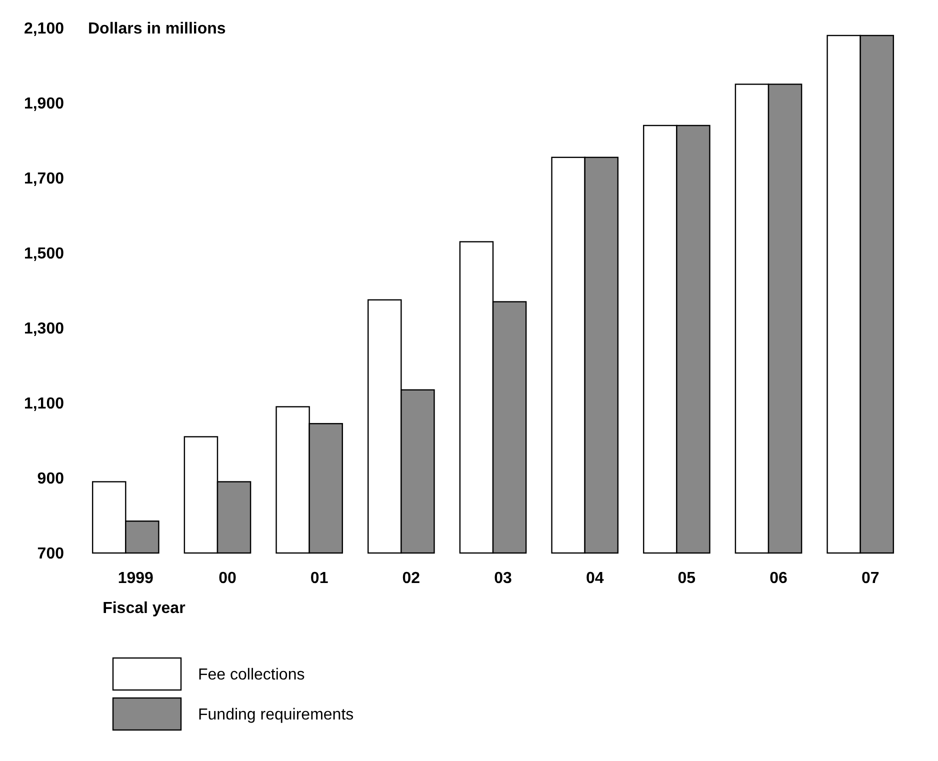 Image resolution: width=938 pixels, height=761 pixels. Describe the element at coordinates (319, 578) in the screenshot. I see `x-tick-label: 01` at that location.